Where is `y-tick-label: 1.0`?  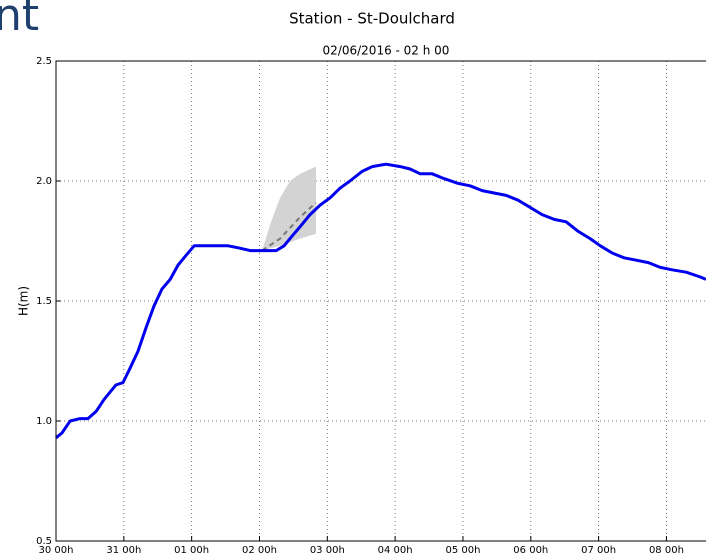
y-tick-label: 1.0 is located at coordinates (44, 421).